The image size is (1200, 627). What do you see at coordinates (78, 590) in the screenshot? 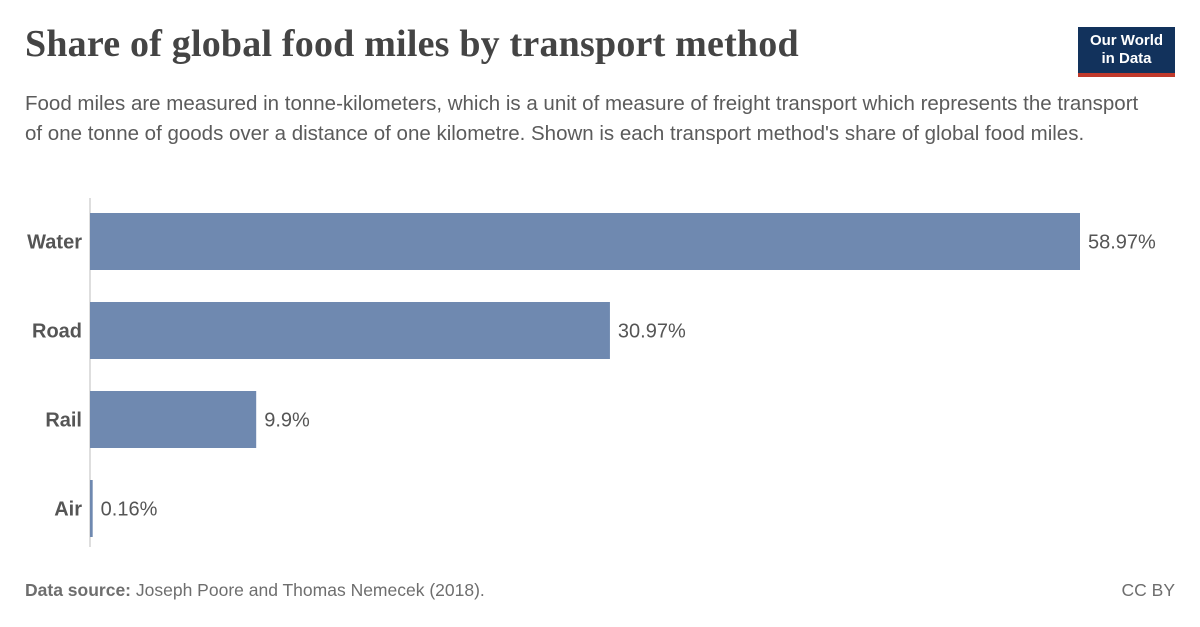
I see `source-label: Data source:` at bounding box center [78, 590].